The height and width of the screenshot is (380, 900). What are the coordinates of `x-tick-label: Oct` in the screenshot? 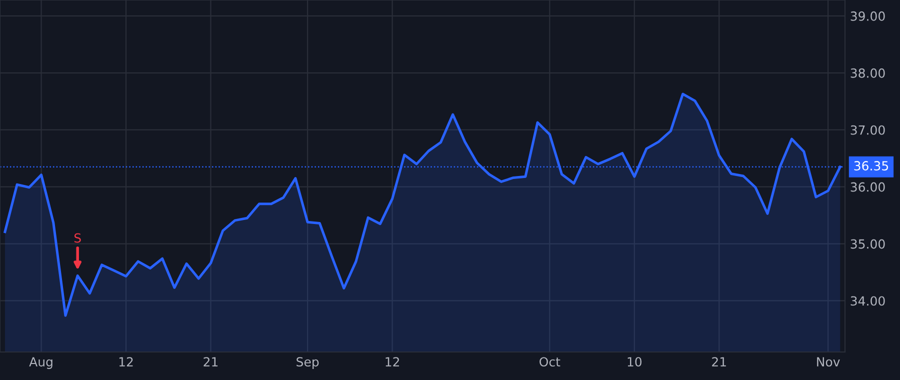 It's located at (550, 362).